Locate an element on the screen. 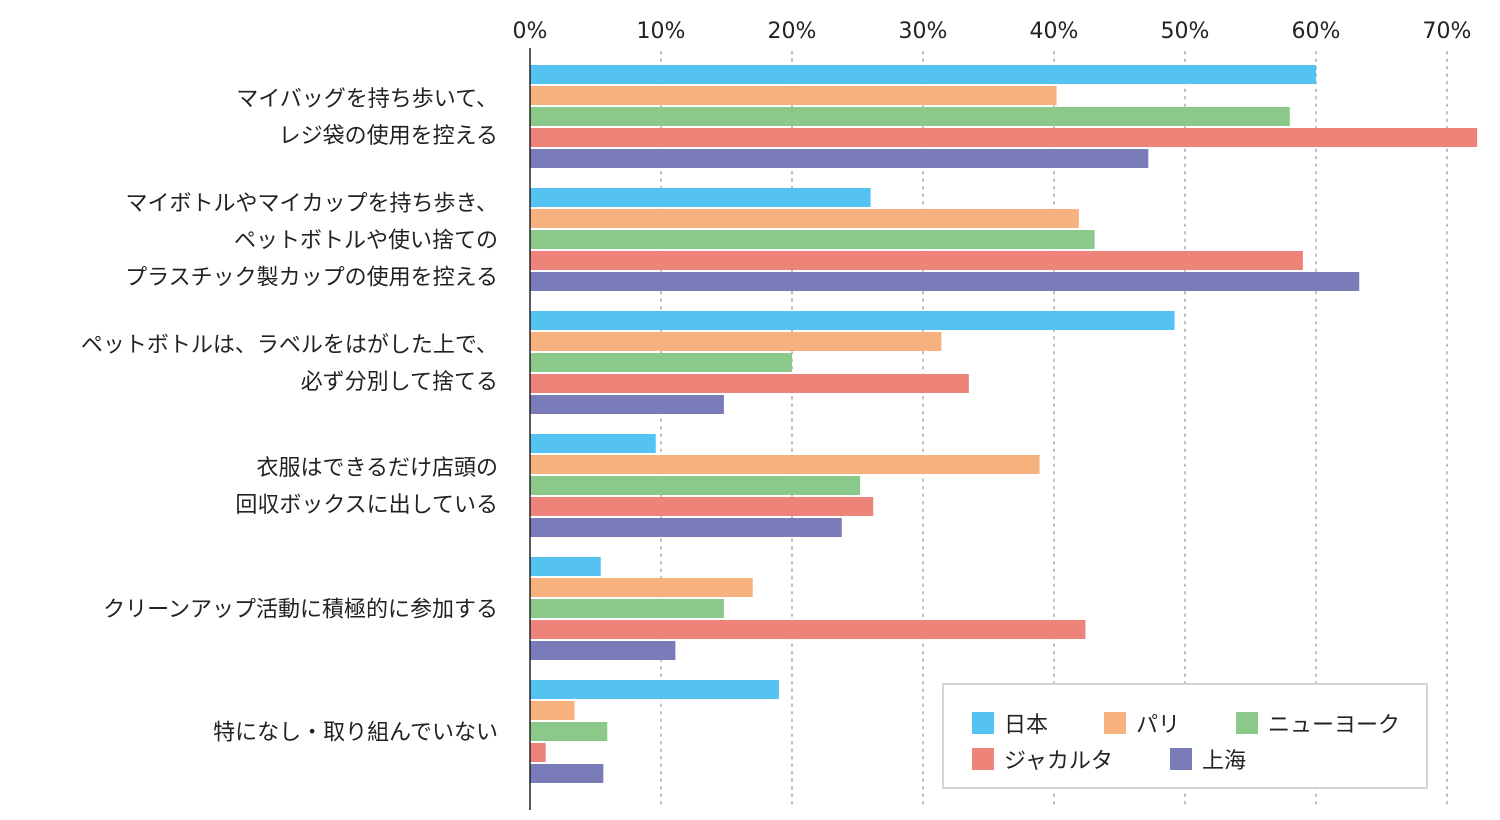 The width and height of the screenshot is (1500, 820). category-label: 回収ボックスに出している is located at coordinates (366, 505).